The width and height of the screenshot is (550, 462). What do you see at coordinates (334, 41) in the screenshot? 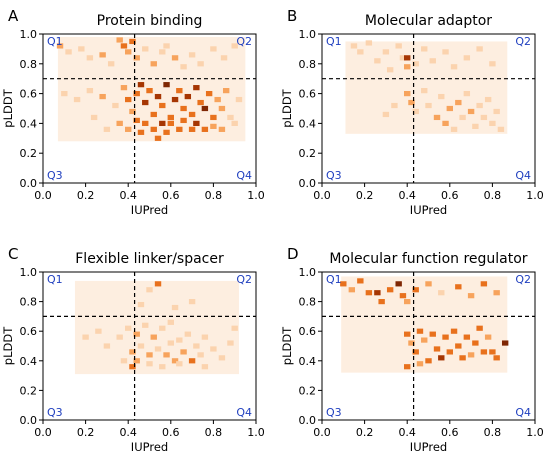
I see `quadrant-label: Q1` at bounding box center [334, 41].